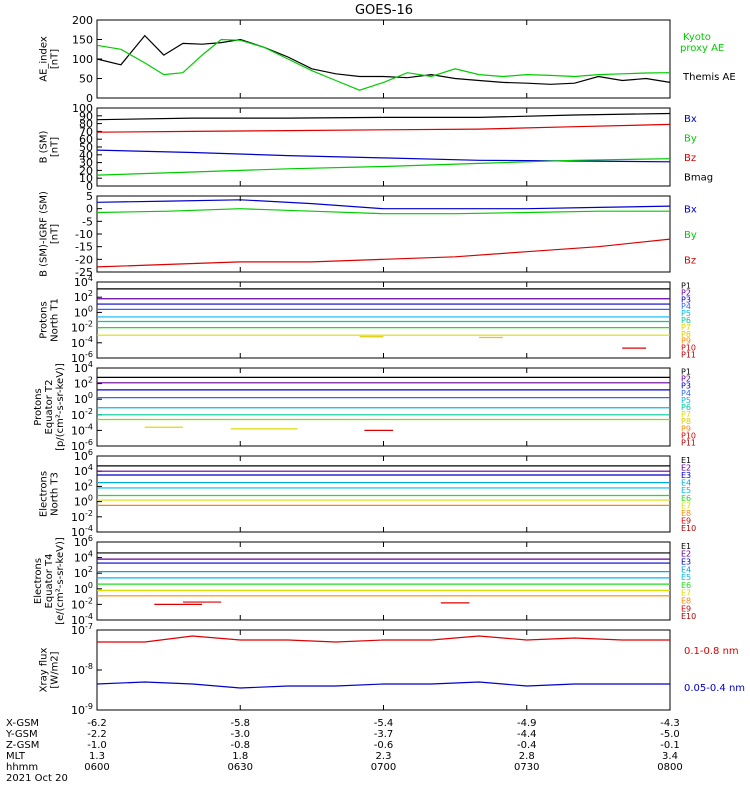  Describe the element at coordinates (97, 723) in the screenshot. I see `ephemeris-value: -6.2` at that location.